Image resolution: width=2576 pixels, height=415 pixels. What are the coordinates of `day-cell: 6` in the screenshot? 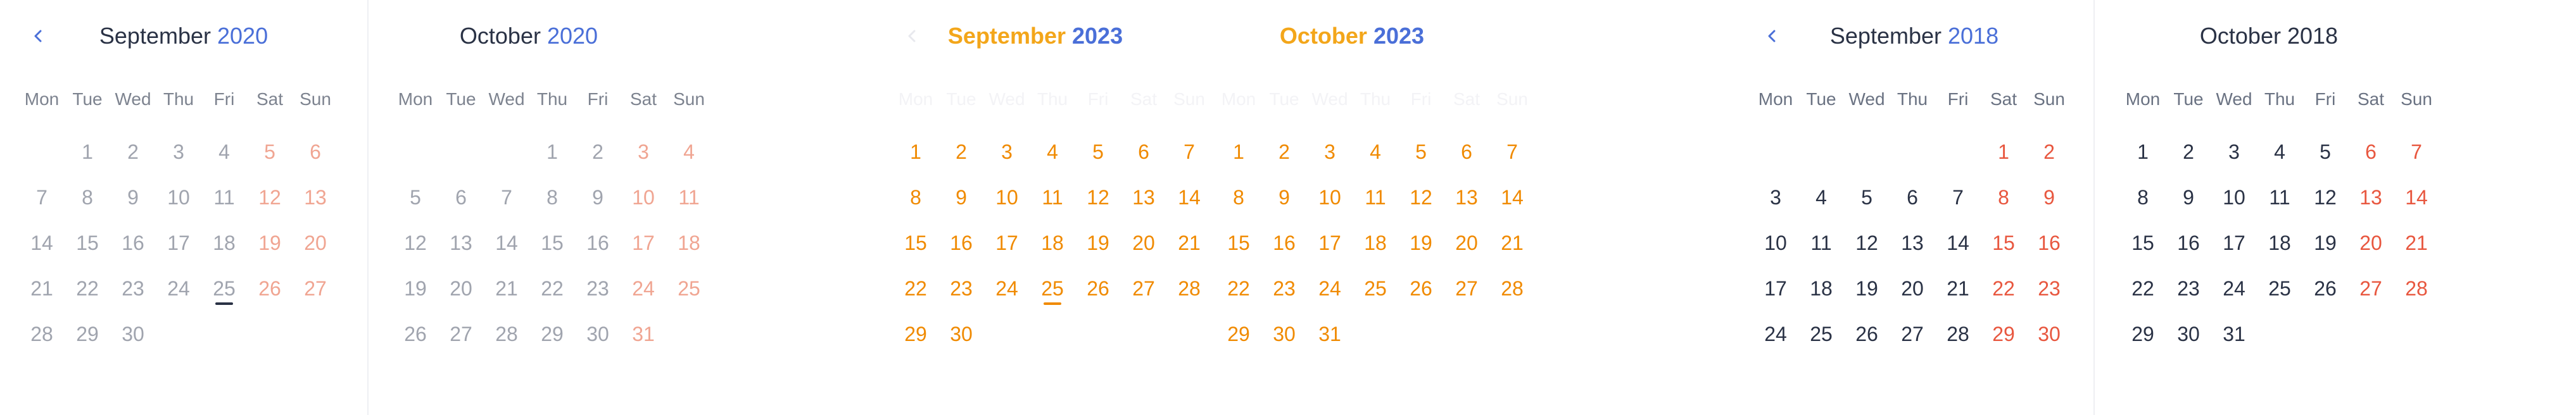 It's located at (1143, 151).